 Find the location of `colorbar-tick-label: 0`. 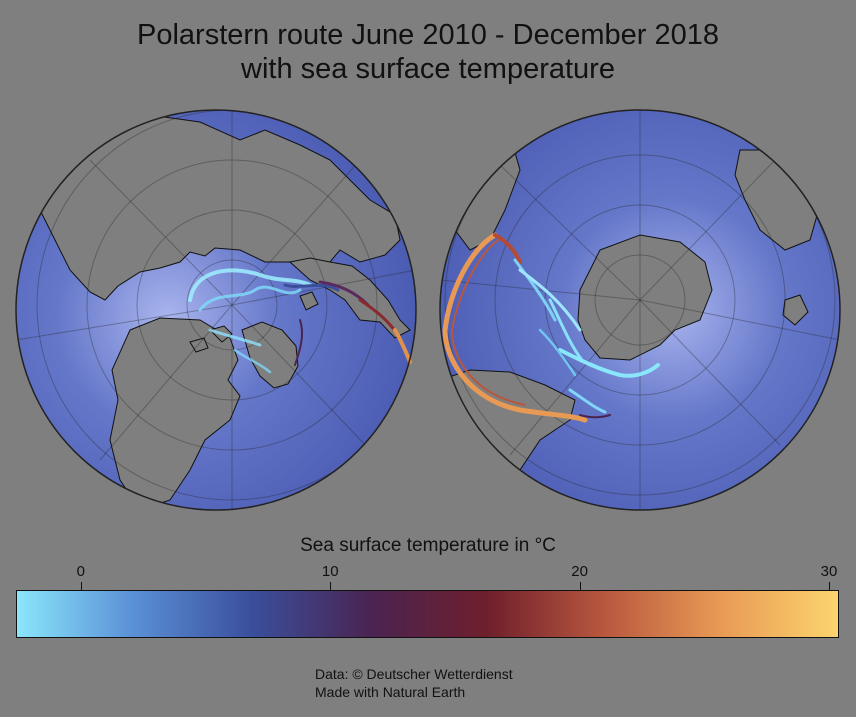

colorbar-tick-label: 0 is located at coordinates (80, 571).